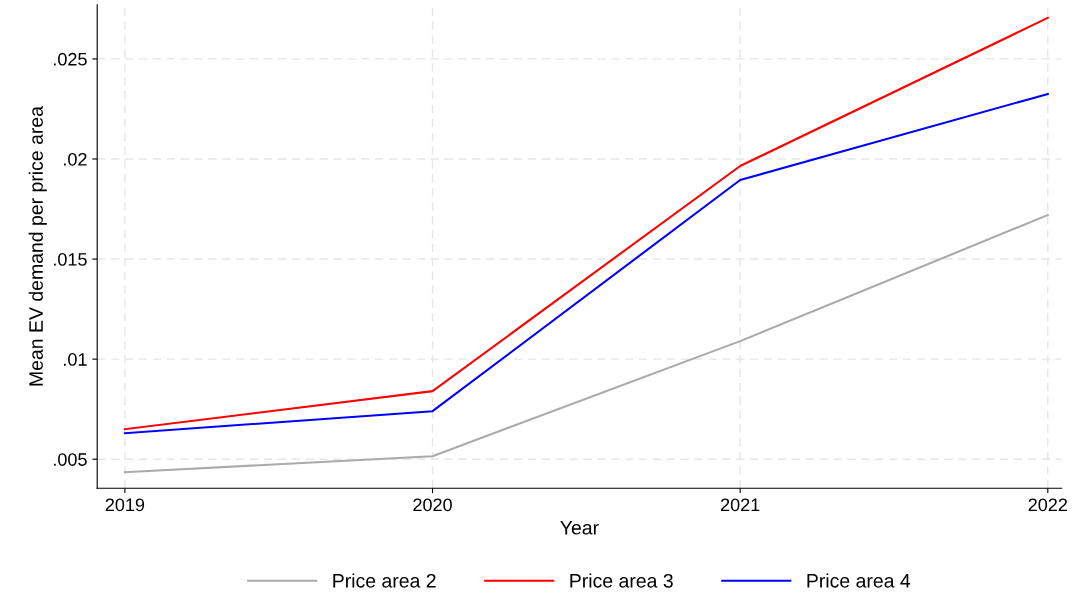  Describe the element at coordinates (740, 505) in the screenshot. I see `x-tick-label: 2021` at that location.